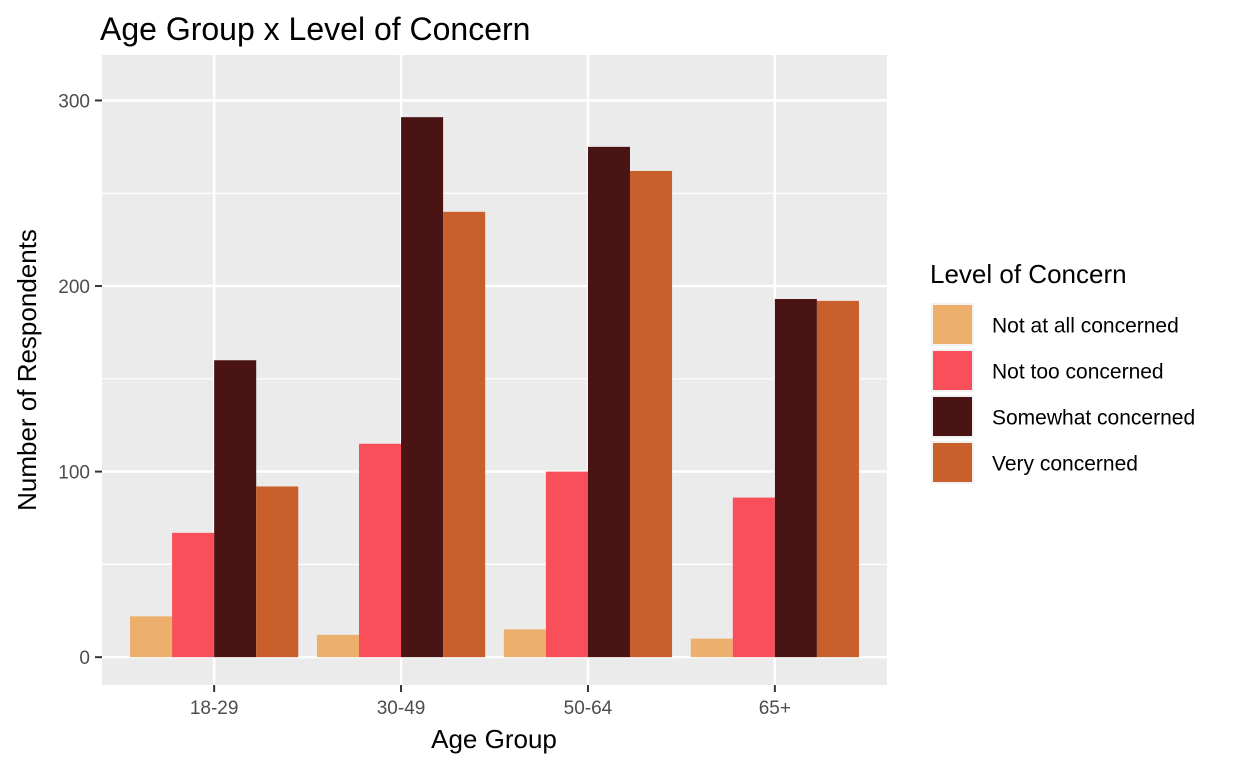 This screenshot has height=768, width=1248. I want to click on x-tick-label: 18-29, so click(214, 708).